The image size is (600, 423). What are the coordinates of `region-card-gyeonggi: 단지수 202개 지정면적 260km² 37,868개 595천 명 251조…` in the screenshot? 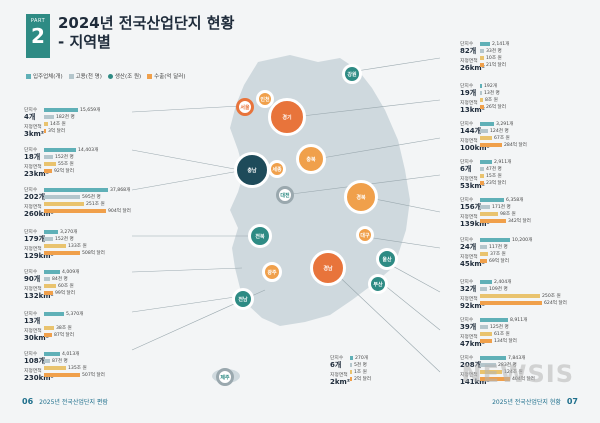 It's located at (77, 203).